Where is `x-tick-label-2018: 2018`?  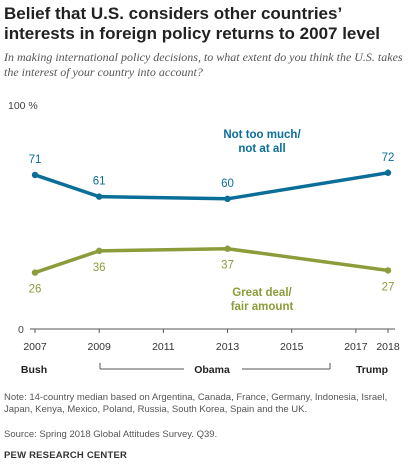 x-tick-label-2018: 2018 is located at coordinates (388, 347).